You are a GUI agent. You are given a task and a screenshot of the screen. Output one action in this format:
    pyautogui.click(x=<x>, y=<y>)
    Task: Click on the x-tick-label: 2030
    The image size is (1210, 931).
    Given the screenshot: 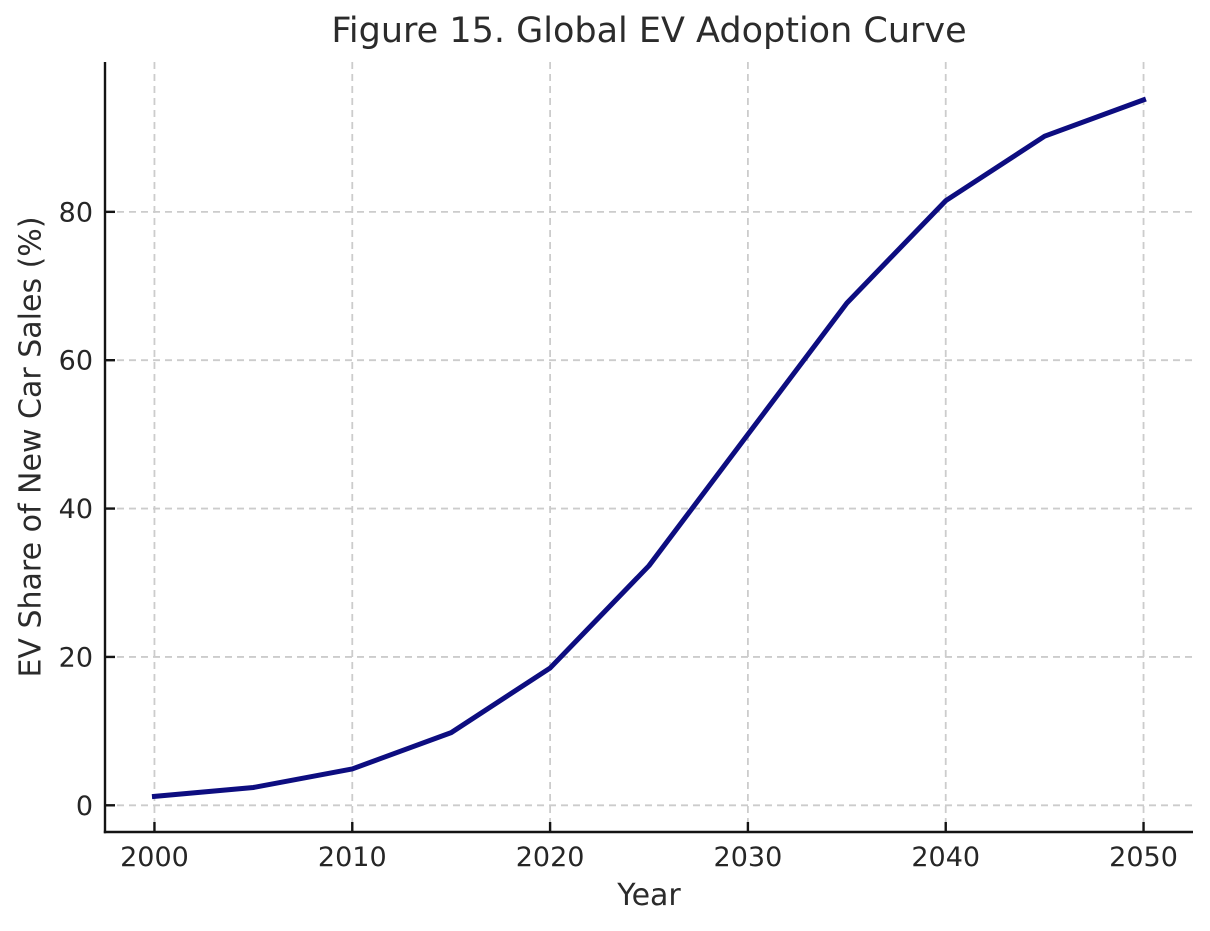 What is the action you would take?
    pyautogui.click(x=748, y=857)
    